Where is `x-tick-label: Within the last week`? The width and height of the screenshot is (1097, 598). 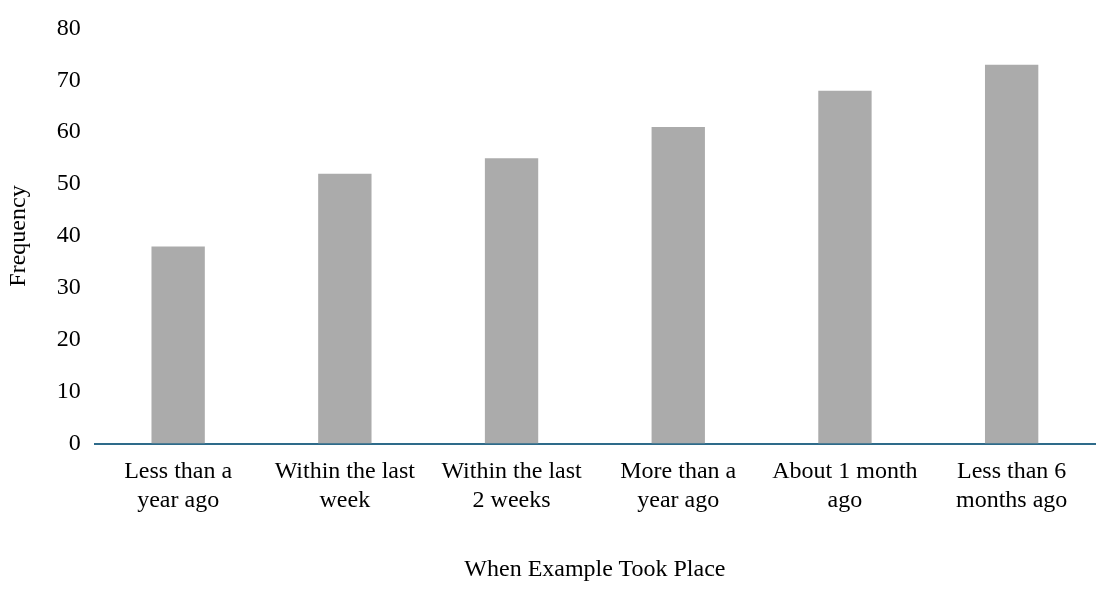 x-tick-label: Within the last week is located at coordinates (345, 485).